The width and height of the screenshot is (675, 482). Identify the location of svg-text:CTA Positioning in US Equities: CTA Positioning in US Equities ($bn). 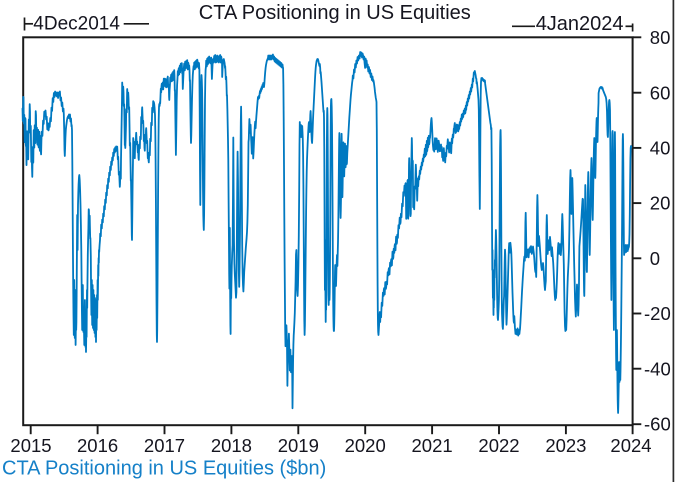
(164, 469).